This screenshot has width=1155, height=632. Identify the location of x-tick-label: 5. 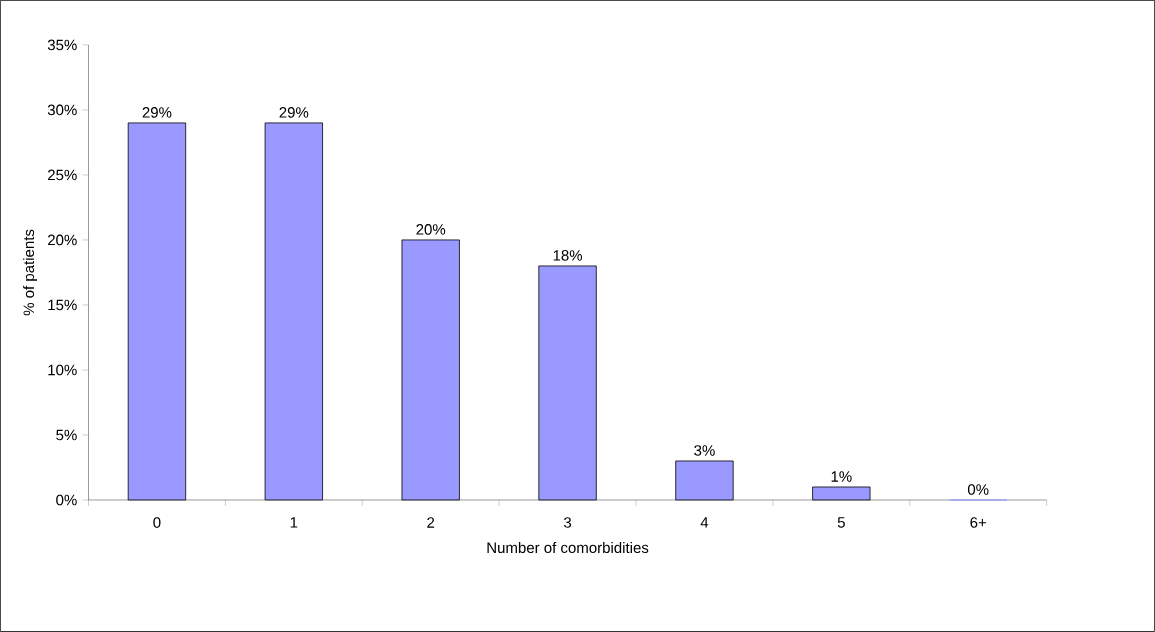
(841, 522).